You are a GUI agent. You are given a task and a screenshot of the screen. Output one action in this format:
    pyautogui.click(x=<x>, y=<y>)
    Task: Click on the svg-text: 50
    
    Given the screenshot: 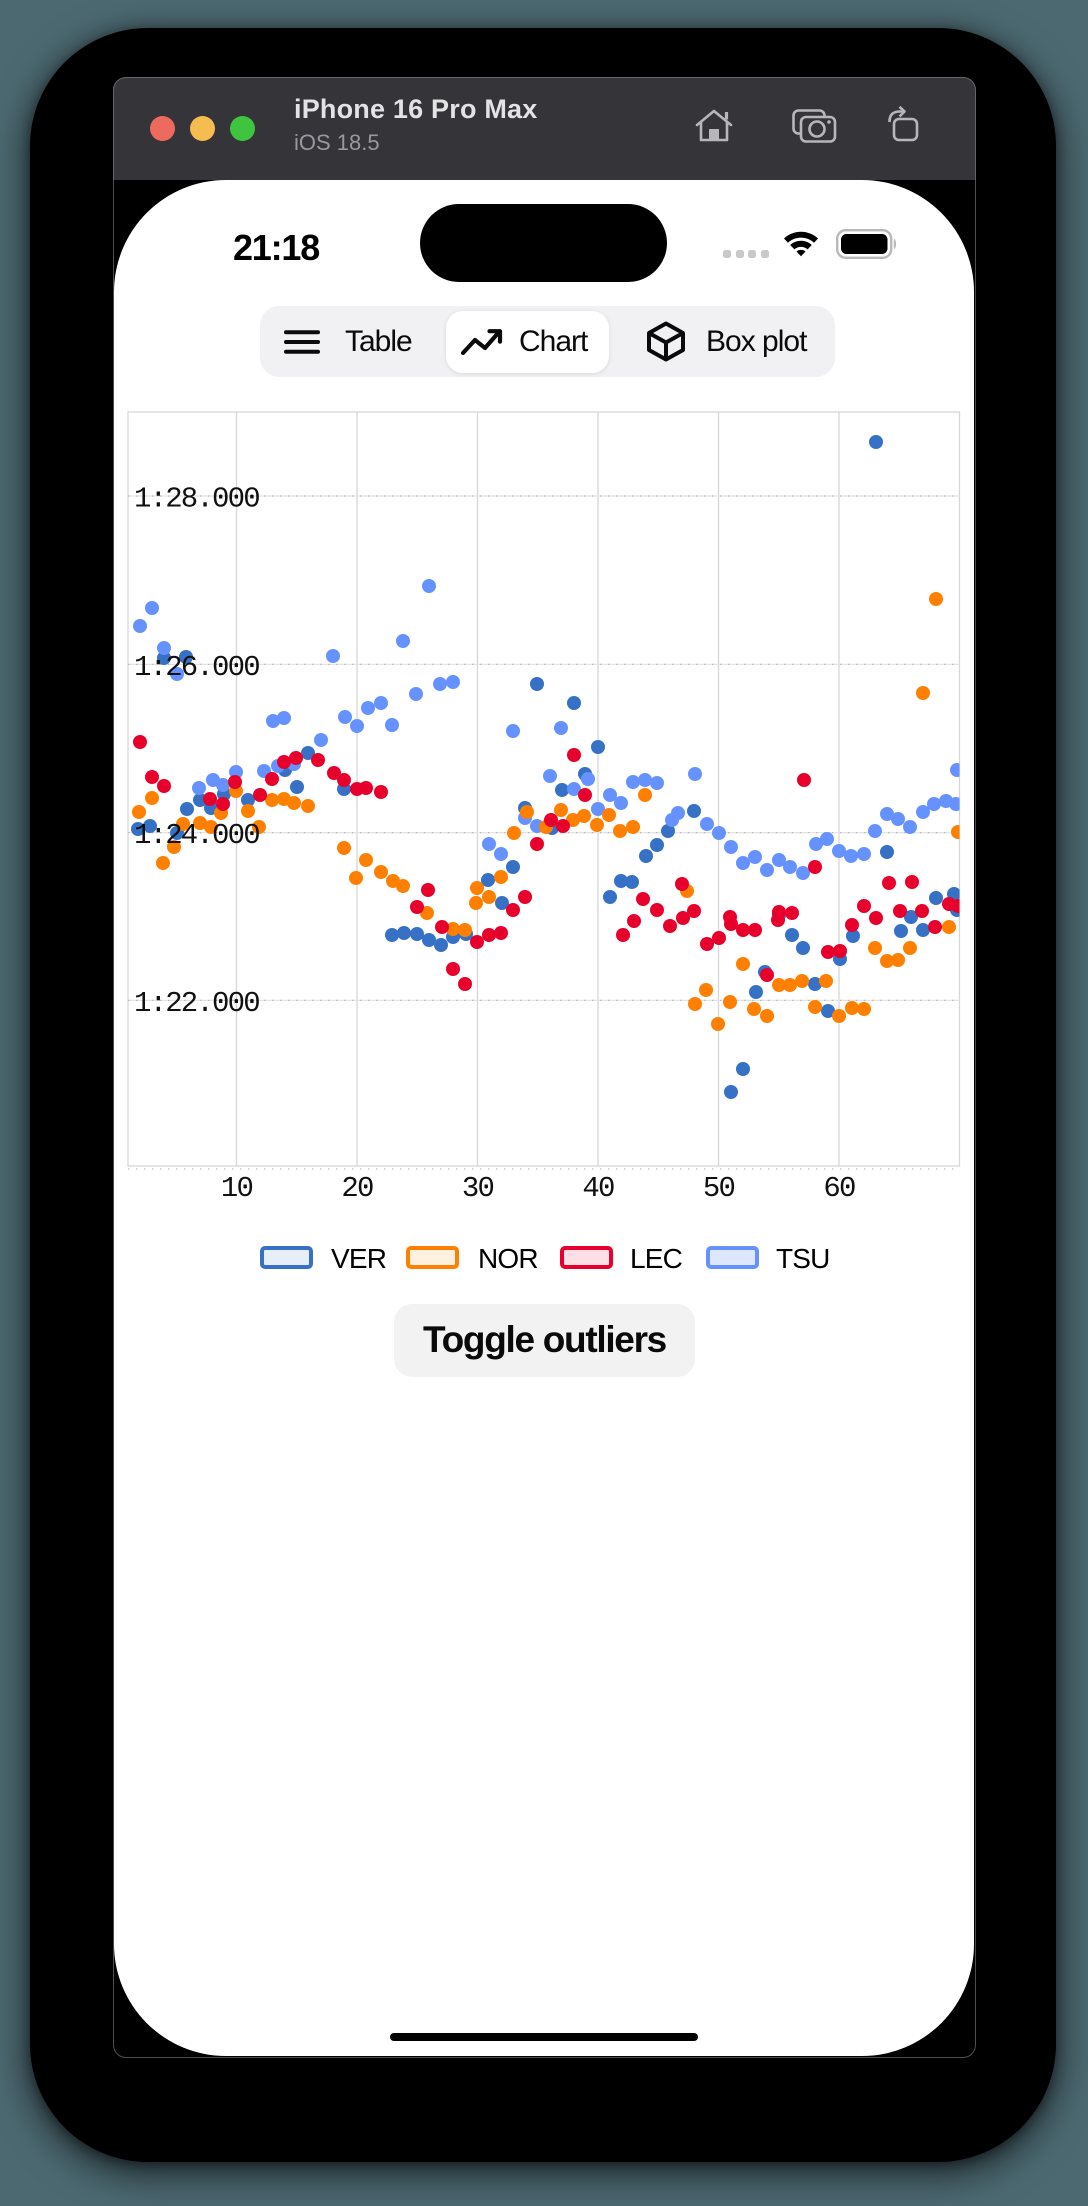 What is the action you would take?
    pyautogui.click(x=719, y=1188)
    